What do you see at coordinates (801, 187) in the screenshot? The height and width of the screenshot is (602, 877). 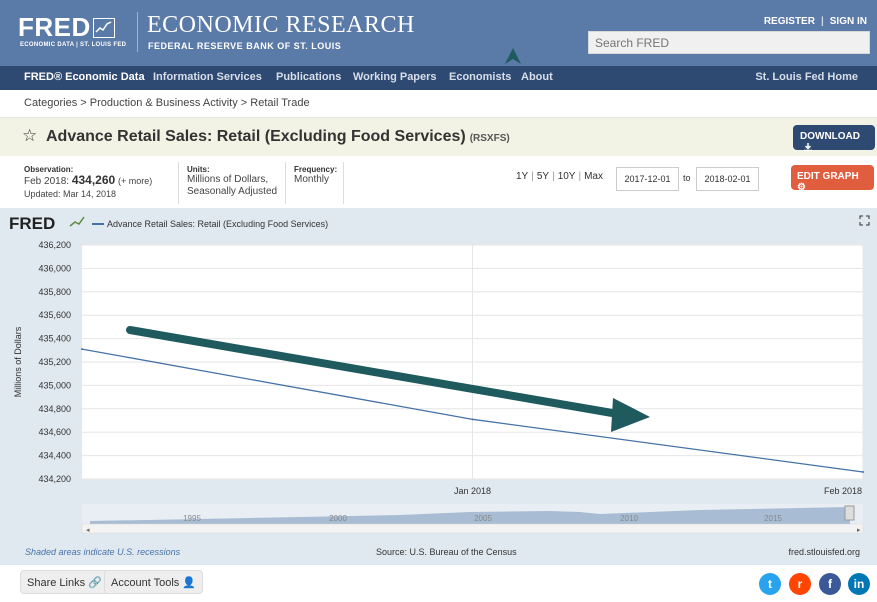 I see `gear-icon: ⚙` at bounding box center [801, 187].